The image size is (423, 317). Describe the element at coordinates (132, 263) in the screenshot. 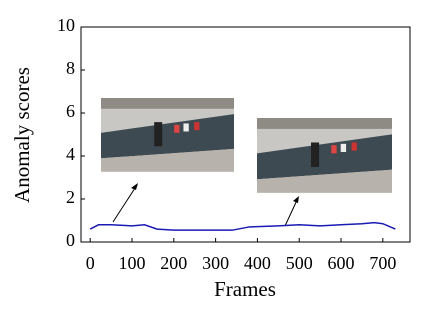

I see `x-tick-label: 100` at that location.